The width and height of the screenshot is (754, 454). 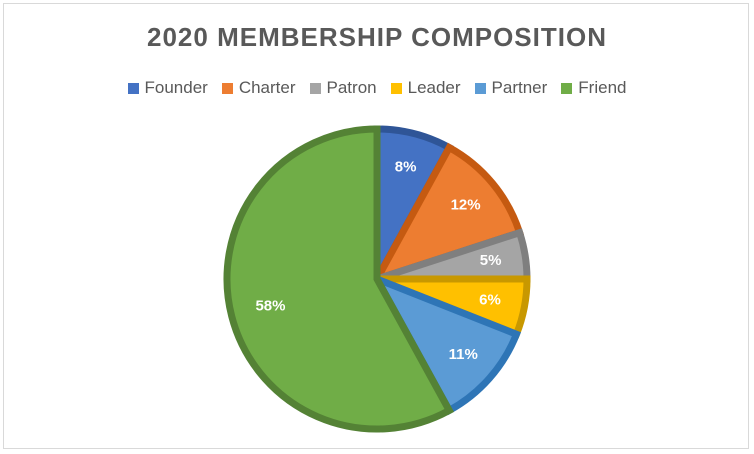 I want to click on pie-slice-partner, so click(x=445, y=344).